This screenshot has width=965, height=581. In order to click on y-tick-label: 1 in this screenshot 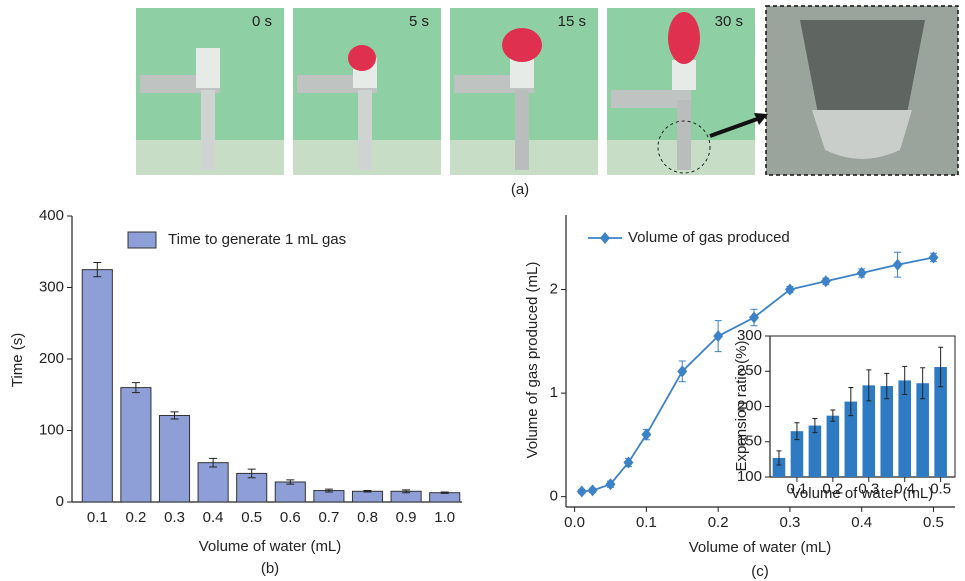, I will do `click(554, 392)`.